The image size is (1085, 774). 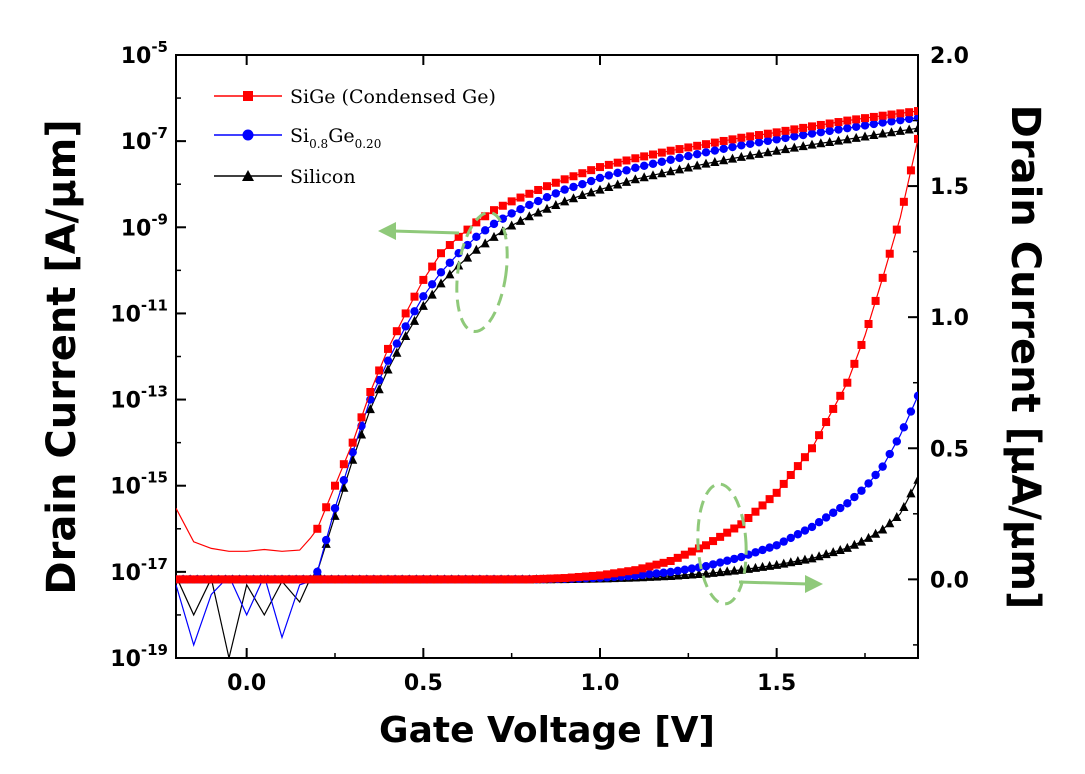 I want to click on y-right-tick-label: 1.5, so click(x=949, y=187).